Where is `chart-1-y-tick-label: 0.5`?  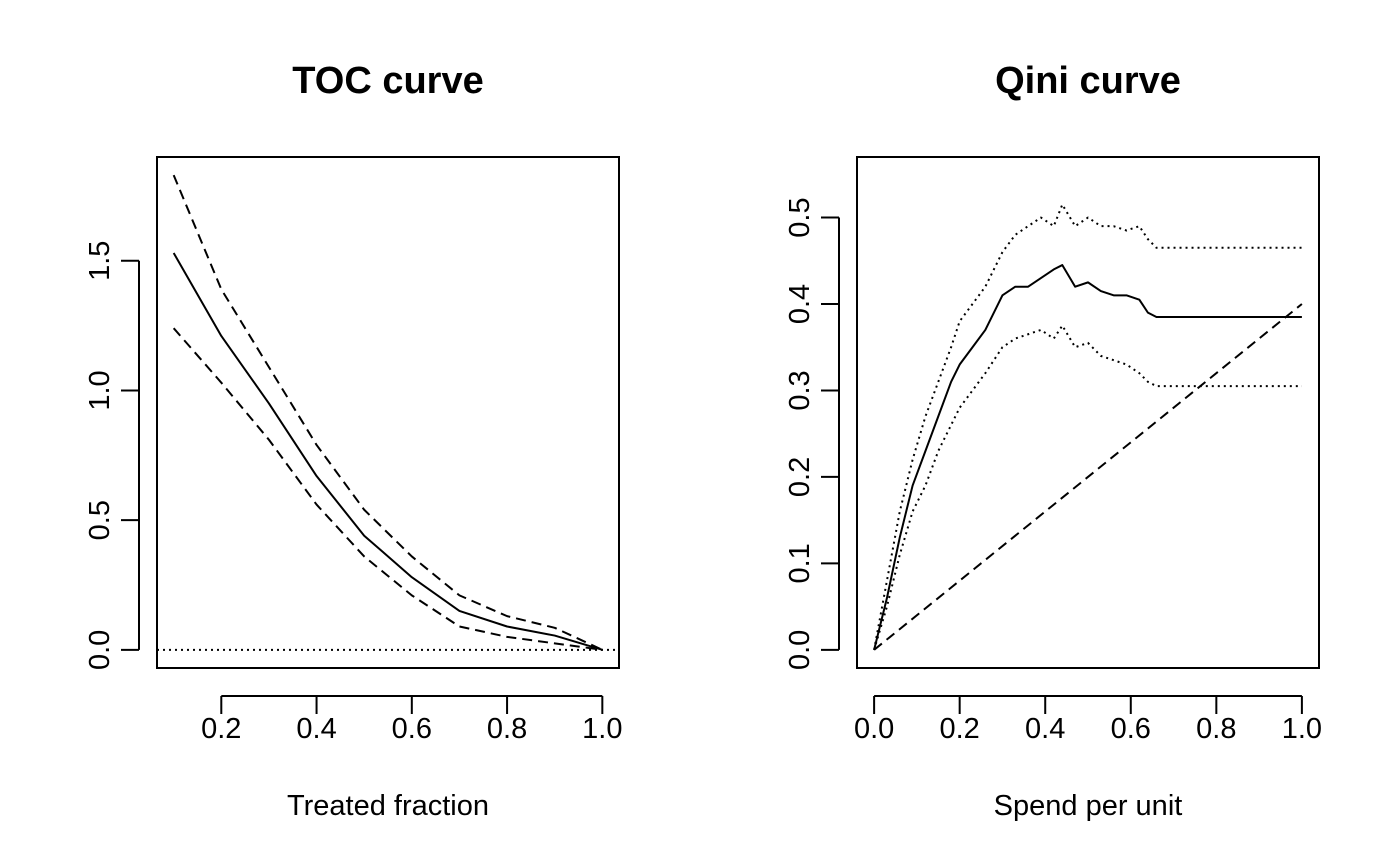 chart-1-y-tick-label: 0.5 is located at coordinates (800, 217).